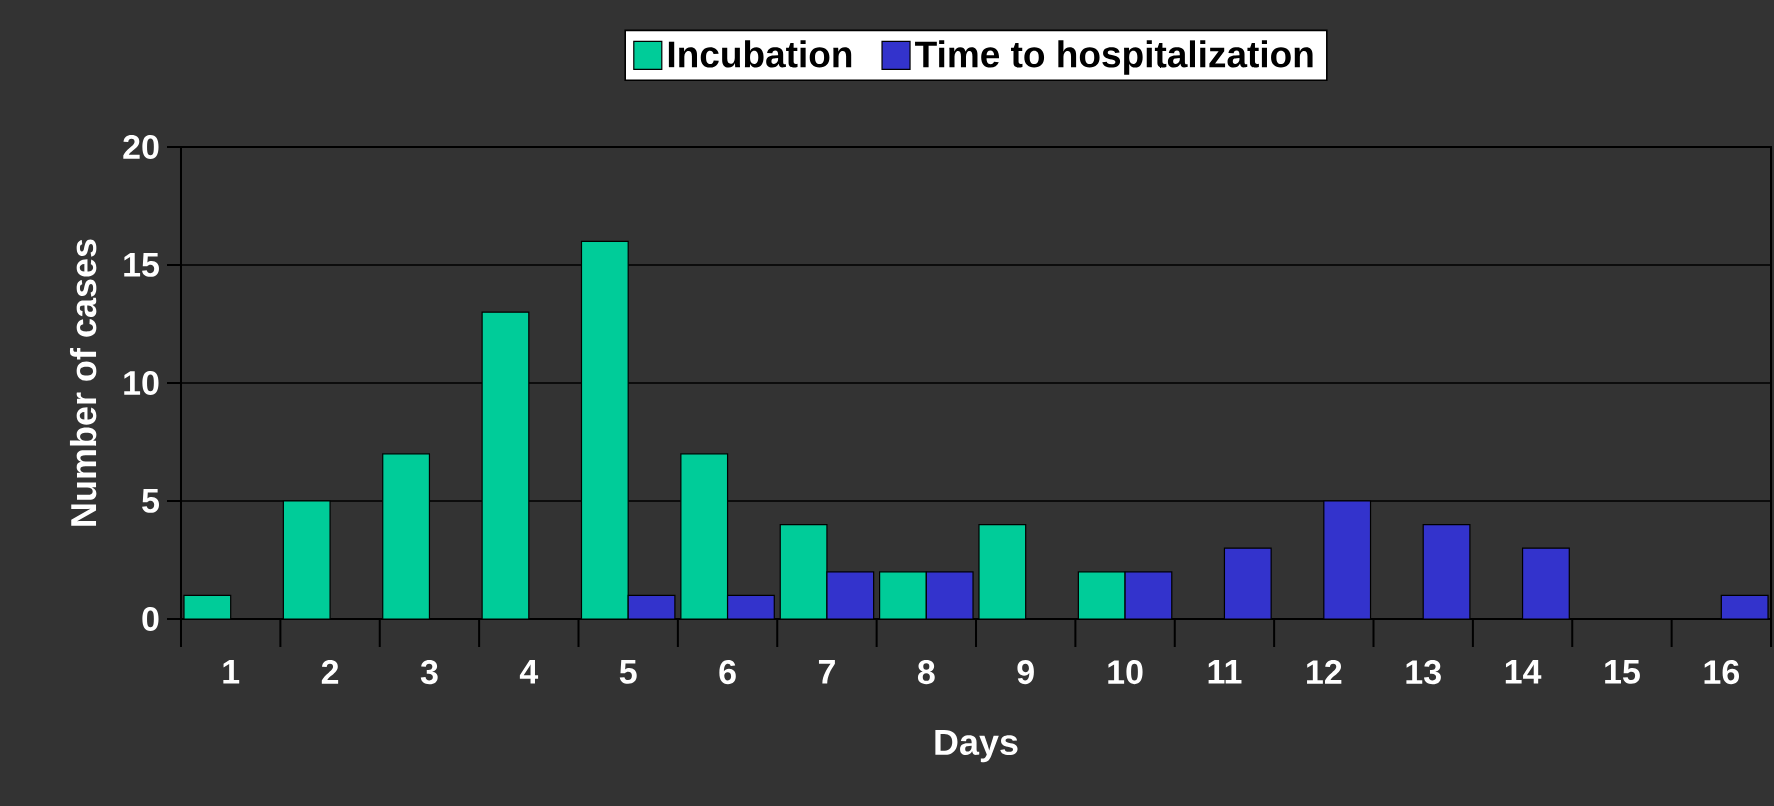 The width and height of the screenshot is (1774, 806). What do you see at coordinates (529, 672) in the screenshot?
I see `x-tick-label: 4` at bounding box center [529, 672].